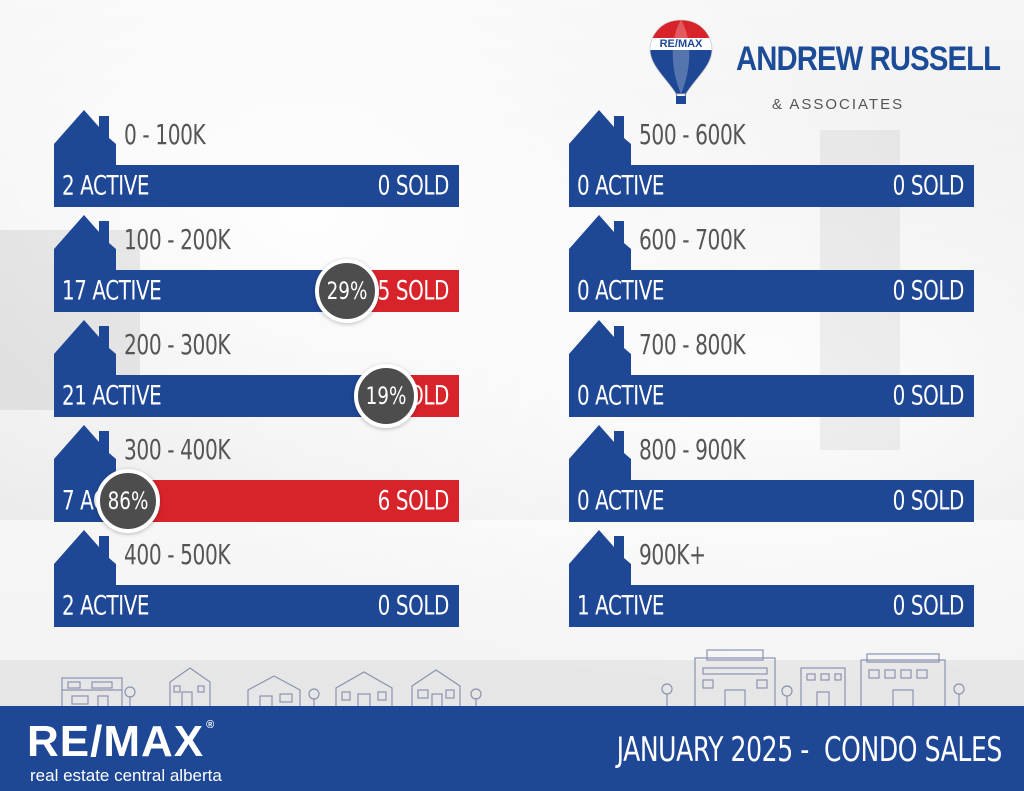 The width and height of the screenshot is (1024, 791). I want to click on listing-bar: 17 ACTIVE 5 SOLD 29%, so click(256, 291).